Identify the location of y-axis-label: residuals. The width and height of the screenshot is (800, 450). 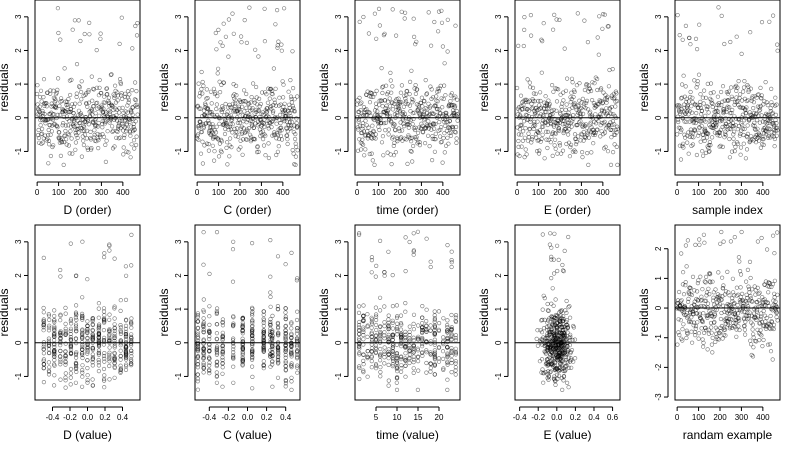
(5, 87).